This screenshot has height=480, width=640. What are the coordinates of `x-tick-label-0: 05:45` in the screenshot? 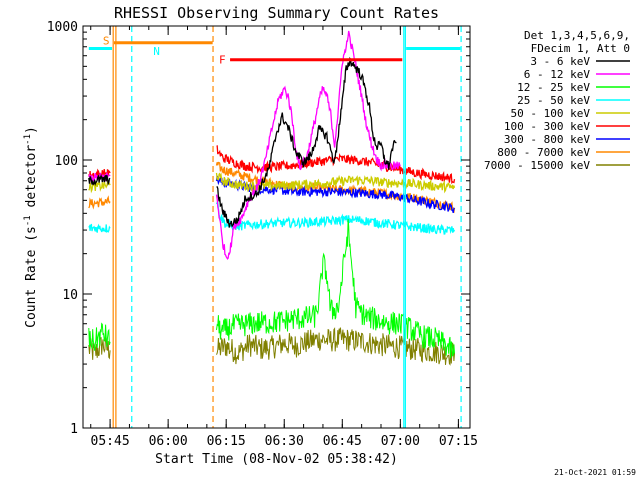 It's located at (110, 441).